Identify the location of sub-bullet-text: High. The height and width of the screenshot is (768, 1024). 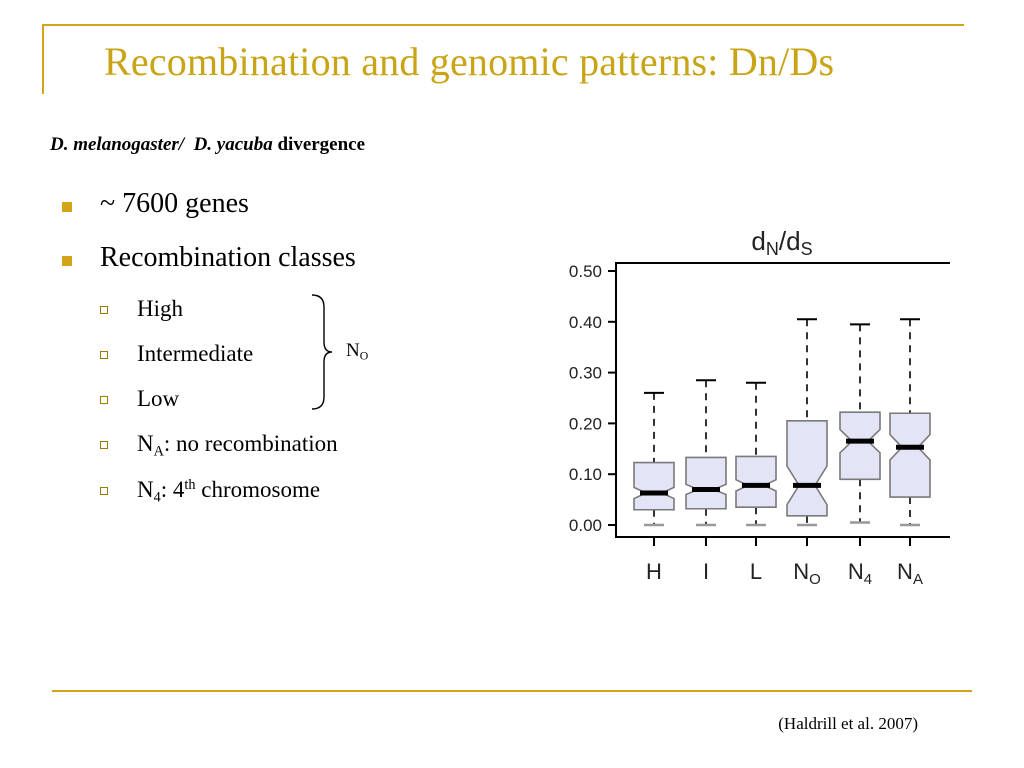
(160, 308).